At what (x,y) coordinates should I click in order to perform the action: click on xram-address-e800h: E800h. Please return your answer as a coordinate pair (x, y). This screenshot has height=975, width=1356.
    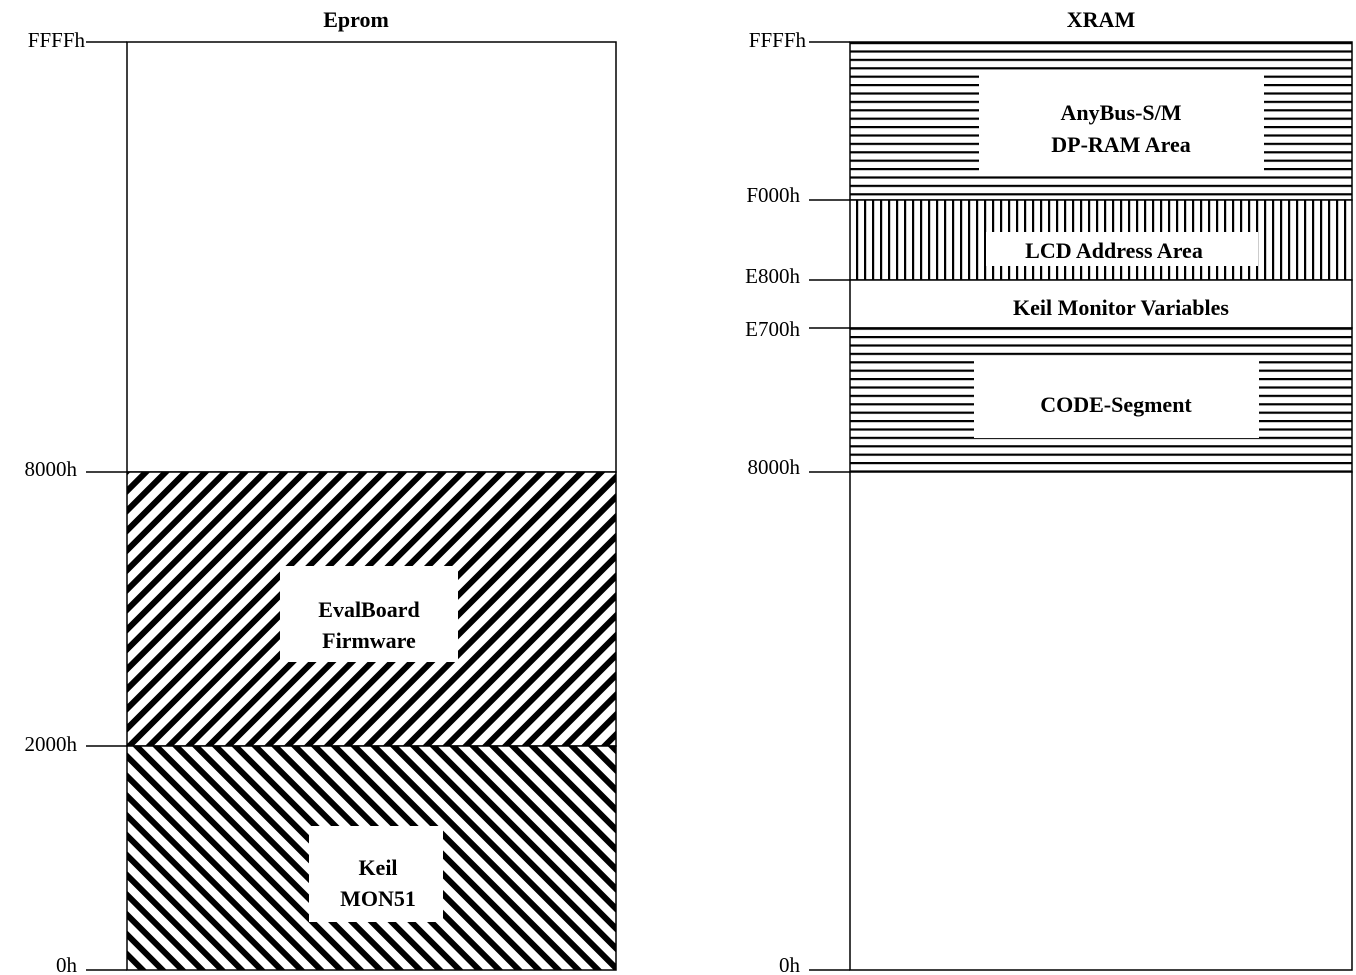
    Looking at the image, I should click on (772, 276).